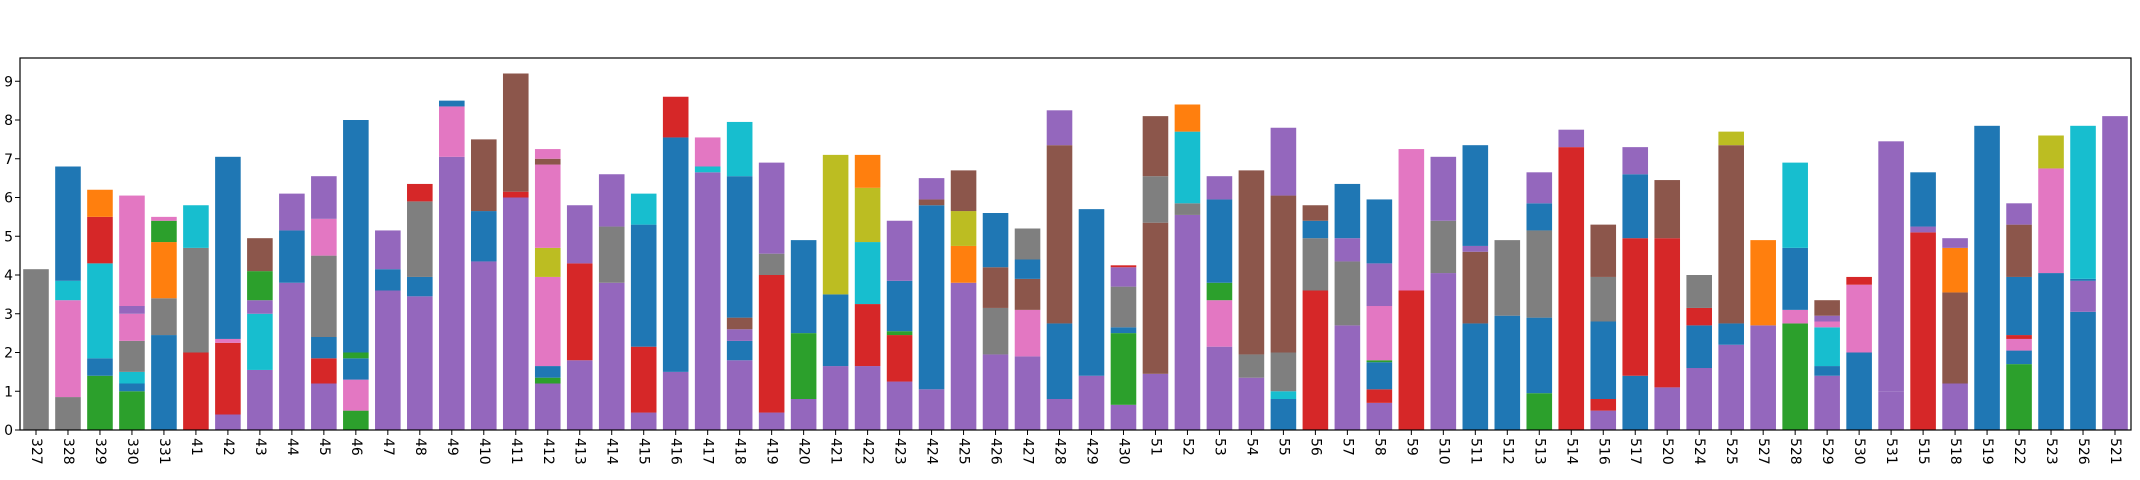  What do you see at coordinates (196, 447) in the screenshot?
I see `x-tick-label-41: 41` at bounding box center [196, 447].